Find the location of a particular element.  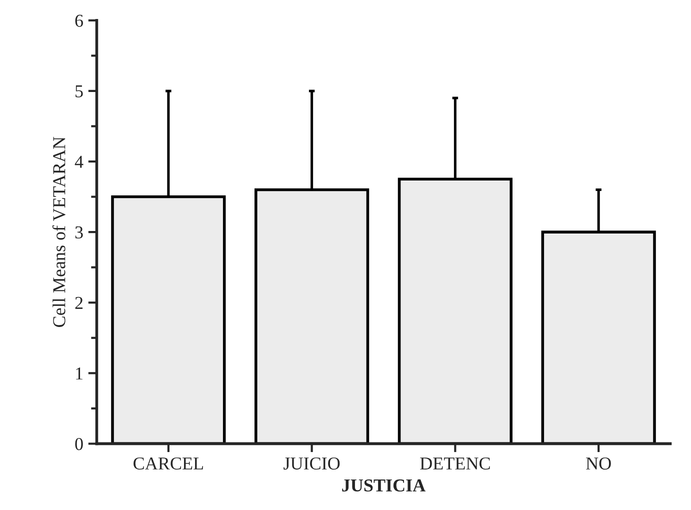

y-tick-label: 6 is located at coordinates (79, 20).